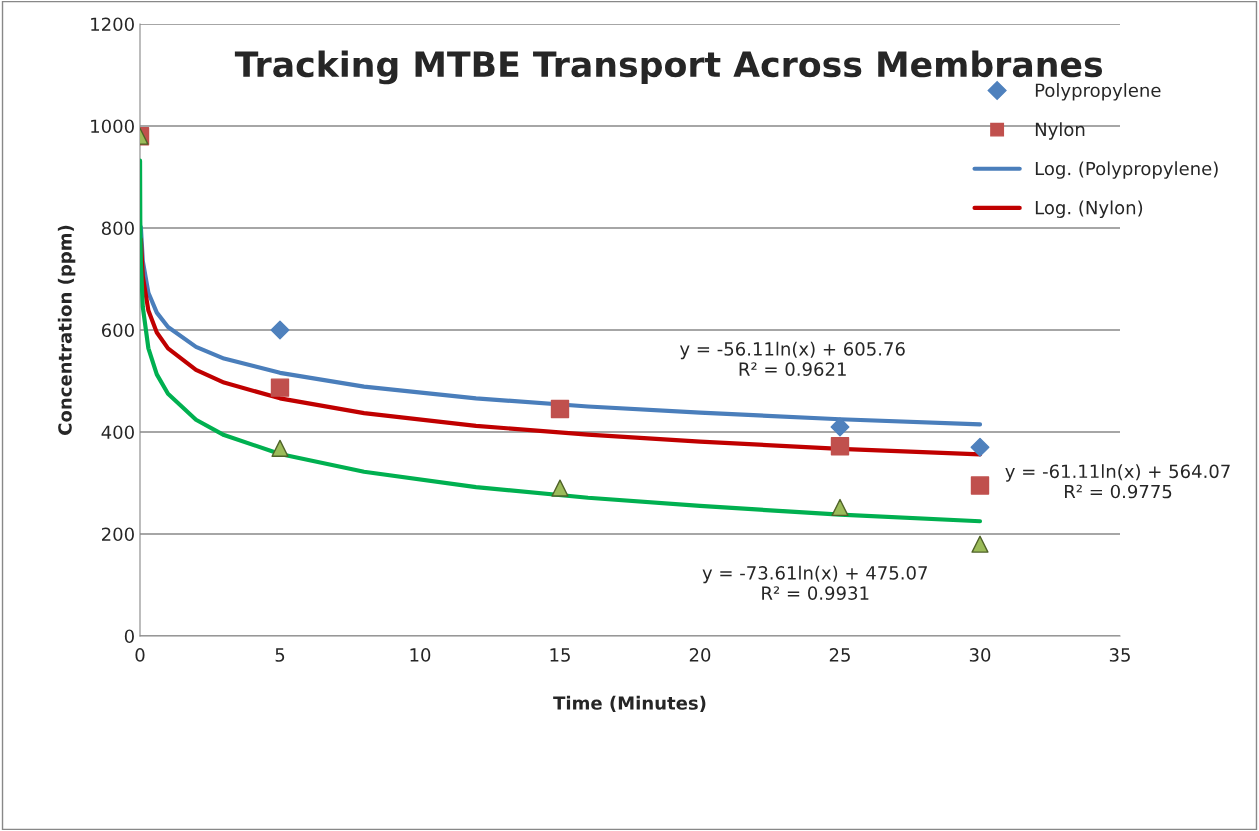 This screenshot has height=831, width=1259. I want to click on annotation: y = -73.61ln(x) + 475.07 R² = 0.9931, so click(814, 582).